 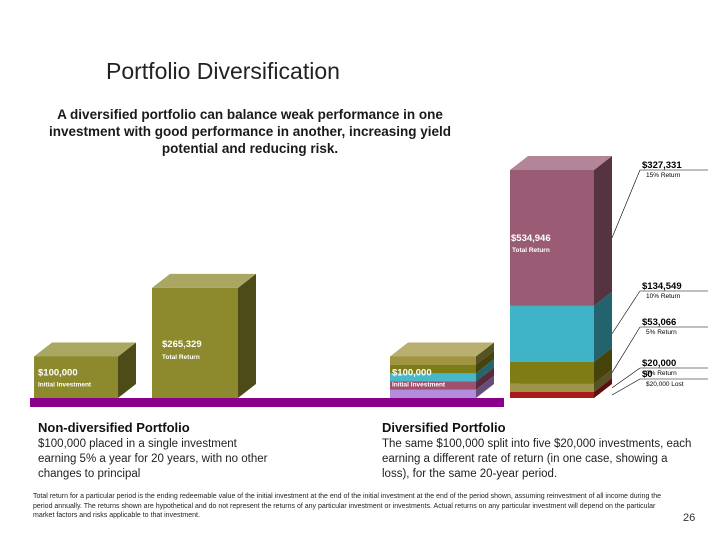 What do you see at coordinates (181, 357) in the screenshot?
I see `bar-non-div-total-sublabel: Total Return` at bounding box center [181, 357].